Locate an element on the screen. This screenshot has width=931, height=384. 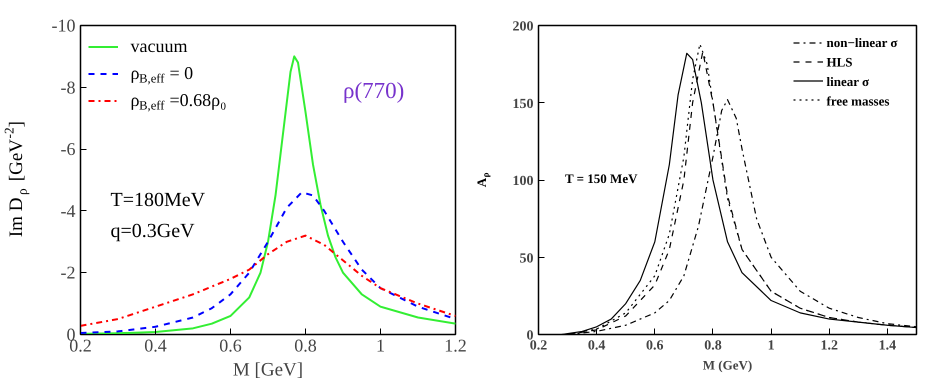
legend-label: HLS is located at coordinates (839, 62).